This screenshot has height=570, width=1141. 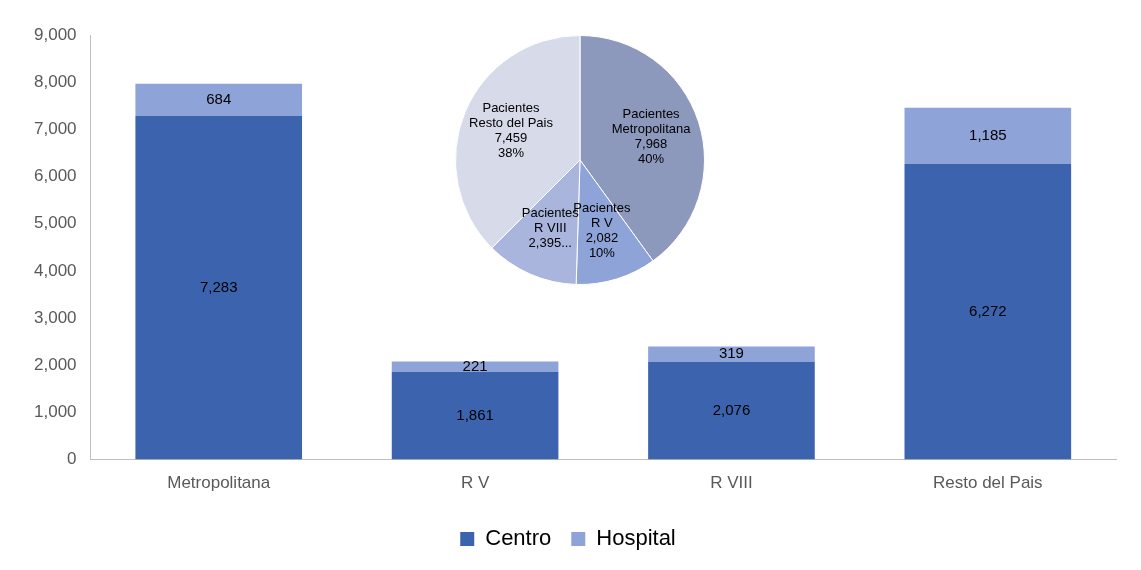 What do you see at coordinates (219, 483) in the screenshot?
I see `x-tick-label: Metropolitana` at bounding box center [219, 483].